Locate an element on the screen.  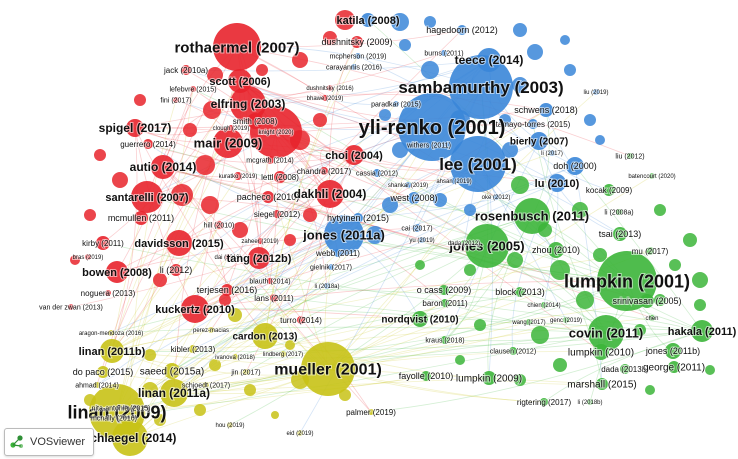
node-label: pacheco (2010) is located at coordinates (268, 197).